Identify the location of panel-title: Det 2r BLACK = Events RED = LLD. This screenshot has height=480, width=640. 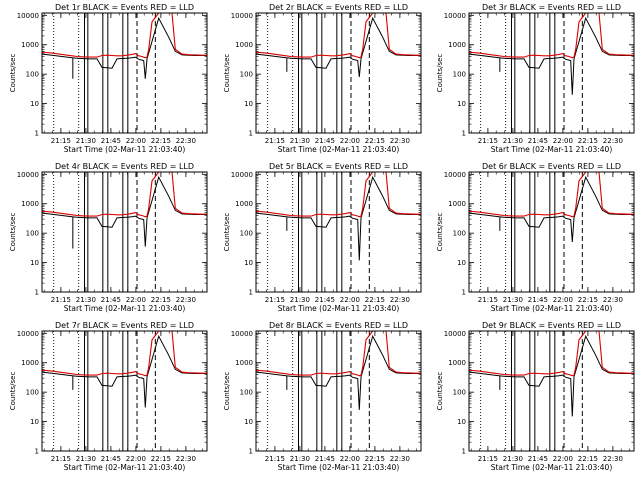
(338, 7).